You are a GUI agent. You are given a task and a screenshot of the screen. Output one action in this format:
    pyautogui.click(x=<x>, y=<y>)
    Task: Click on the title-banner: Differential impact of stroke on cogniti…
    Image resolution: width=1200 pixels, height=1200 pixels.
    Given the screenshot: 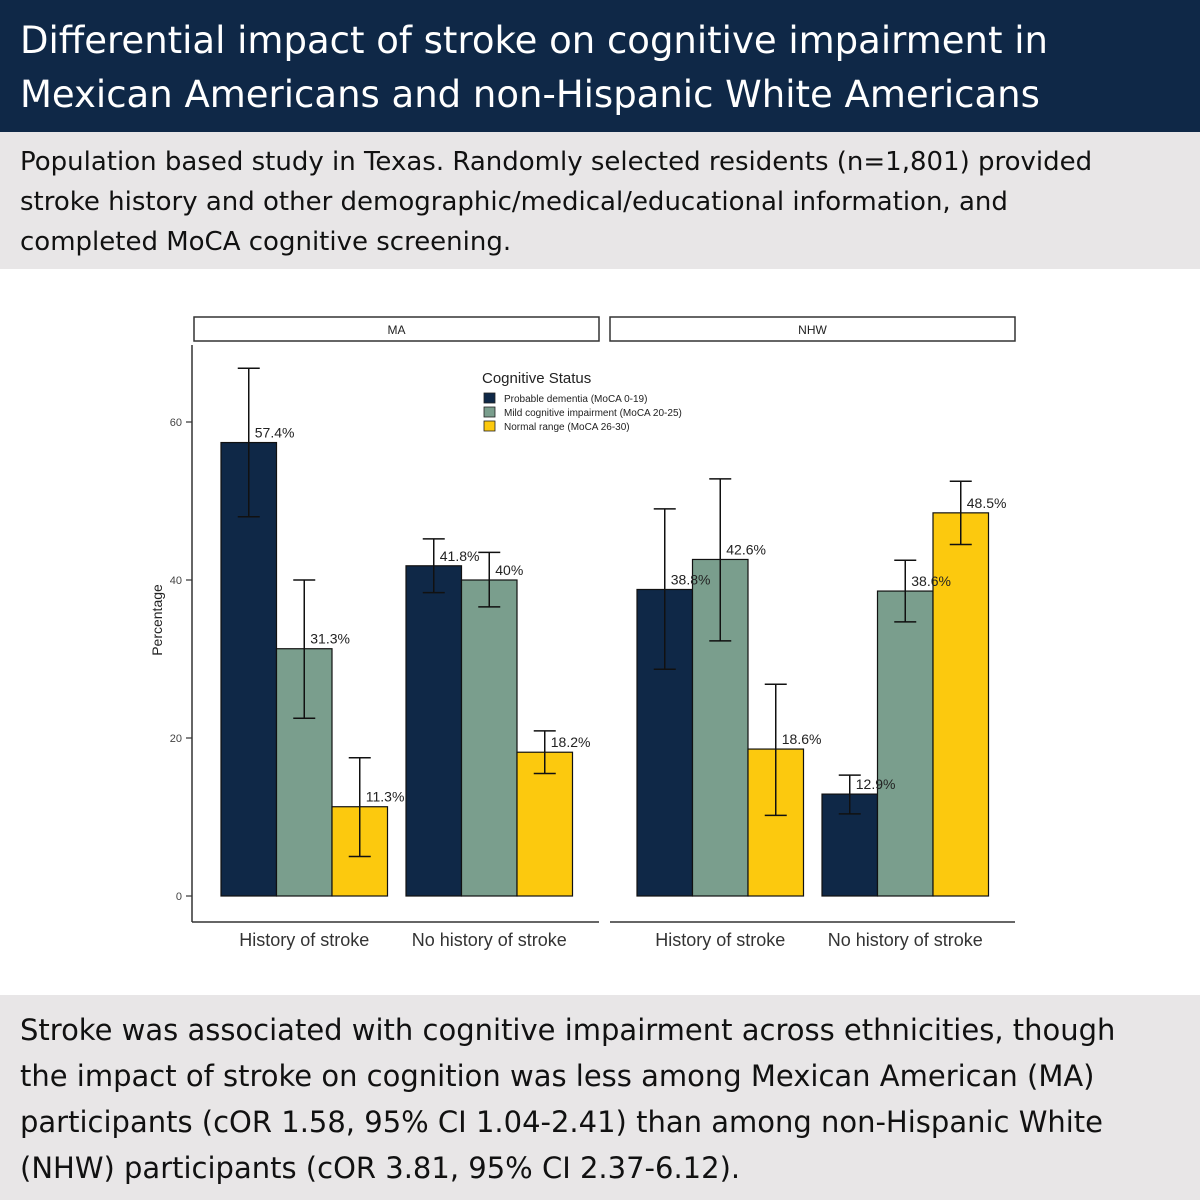 What is the action you would take?
    pyautogui.click(x=600, y=66)
    